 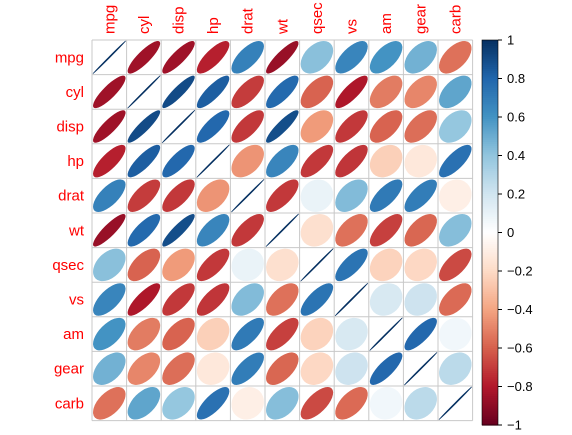 What do you see at coordinates (144, 57) in the screenshot?
I see `corr-ellipse-mpg-cyl` at bounding box center [144, 57].